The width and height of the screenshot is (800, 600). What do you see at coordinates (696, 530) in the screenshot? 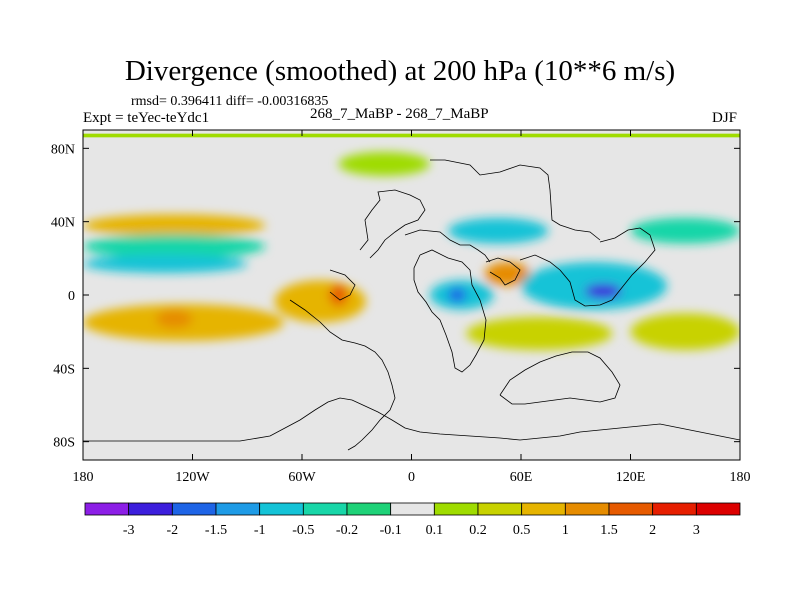
I see `colorbar-label: 3` at bounding box center [696, 530].